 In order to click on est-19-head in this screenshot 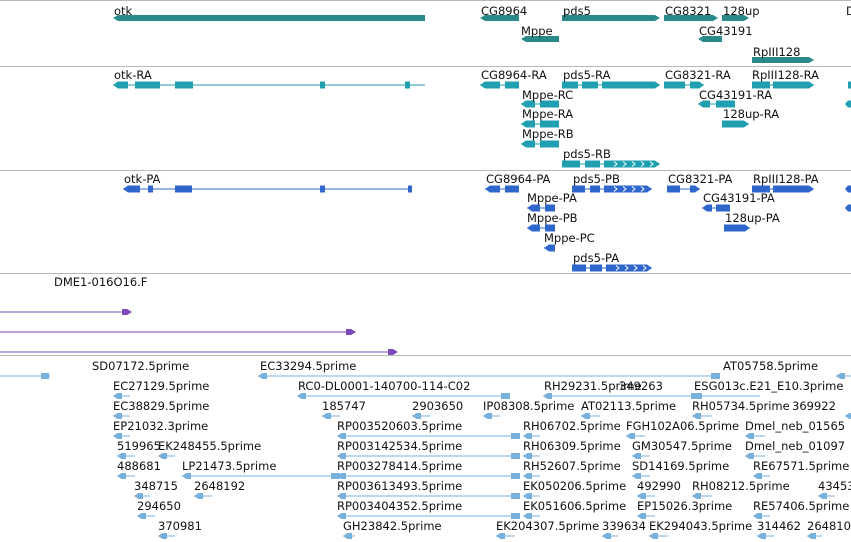, I will do `click(121, 456)`.